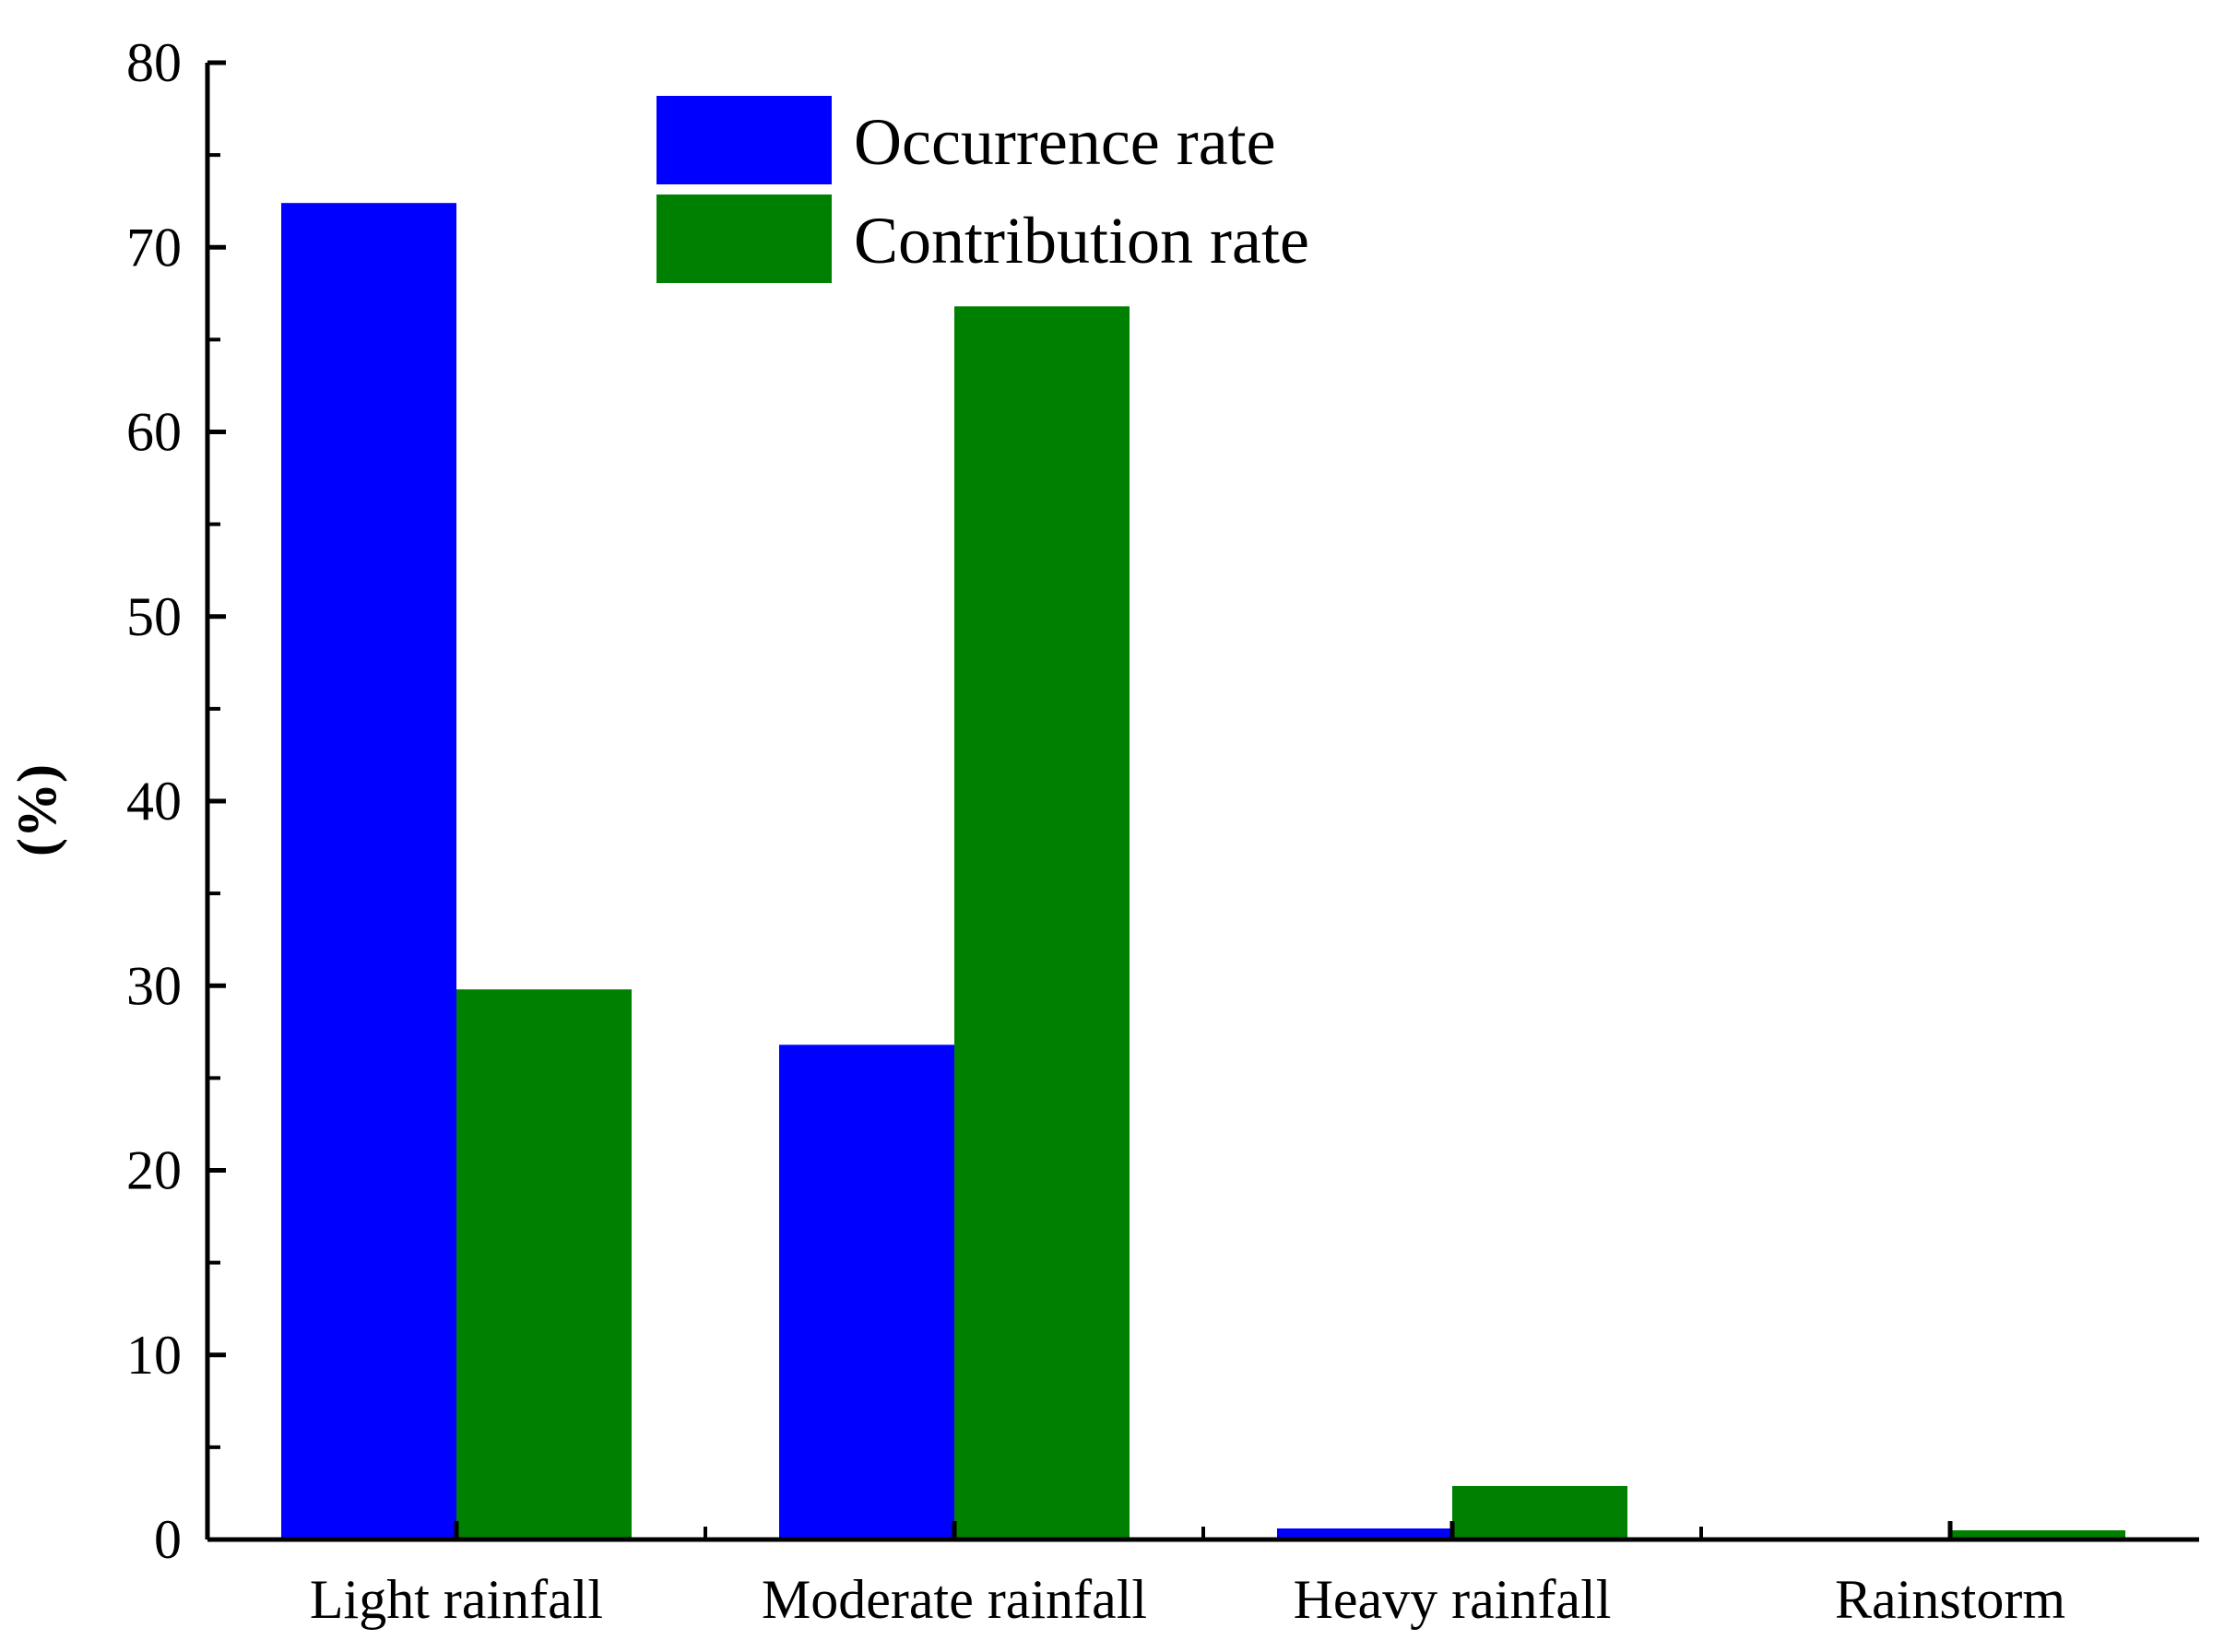 The height and width of the screenshot is (1652, 2224). Describe the element at coordinates (456, 1599) in the screenshot. I see `x-tick-label: Light rainfall` at that location.